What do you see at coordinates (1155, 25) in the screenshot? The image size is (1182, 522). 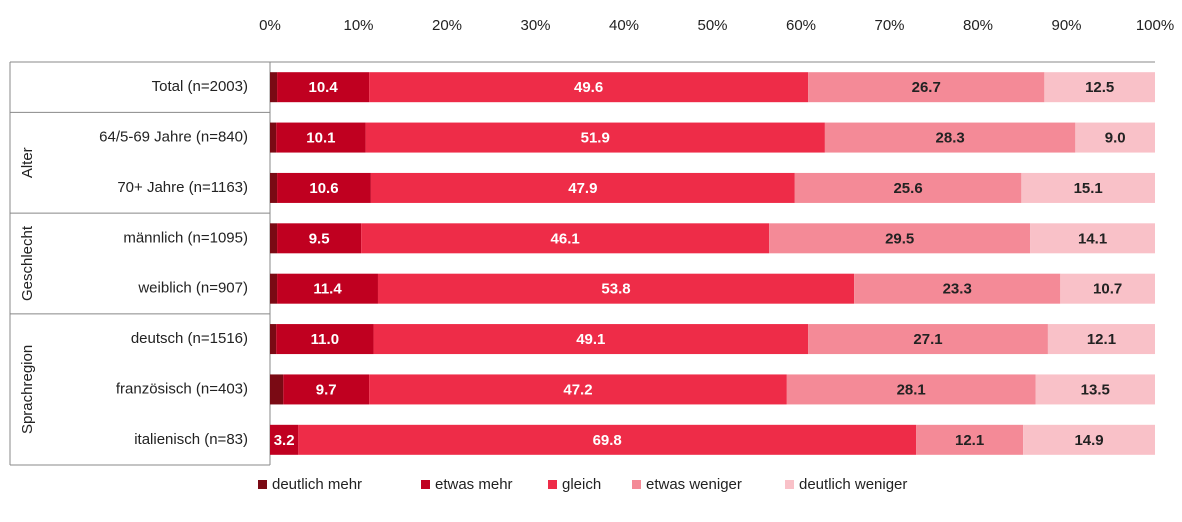 I see `x-tick-label: 100%` at bounding box center [1155, 25].